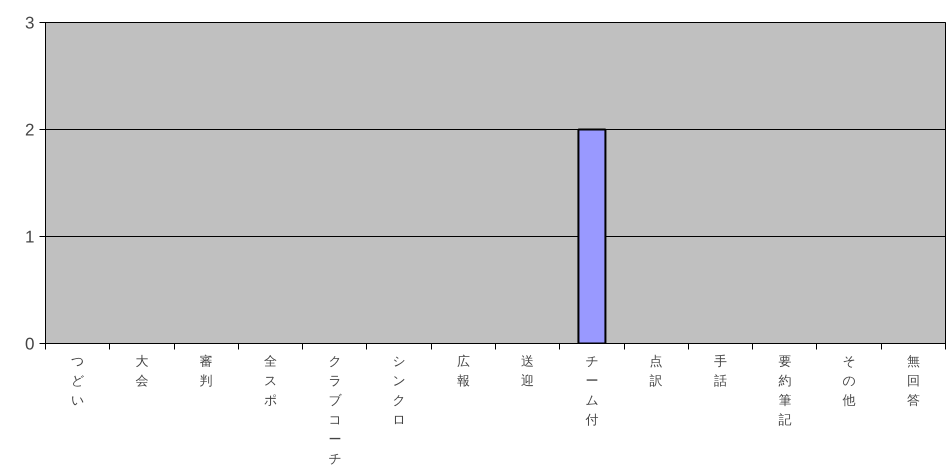  What do you see at coordinates (849, 381) in the screenshot?
I see `x-tick-label: その他` at bounding box center [849, 381].